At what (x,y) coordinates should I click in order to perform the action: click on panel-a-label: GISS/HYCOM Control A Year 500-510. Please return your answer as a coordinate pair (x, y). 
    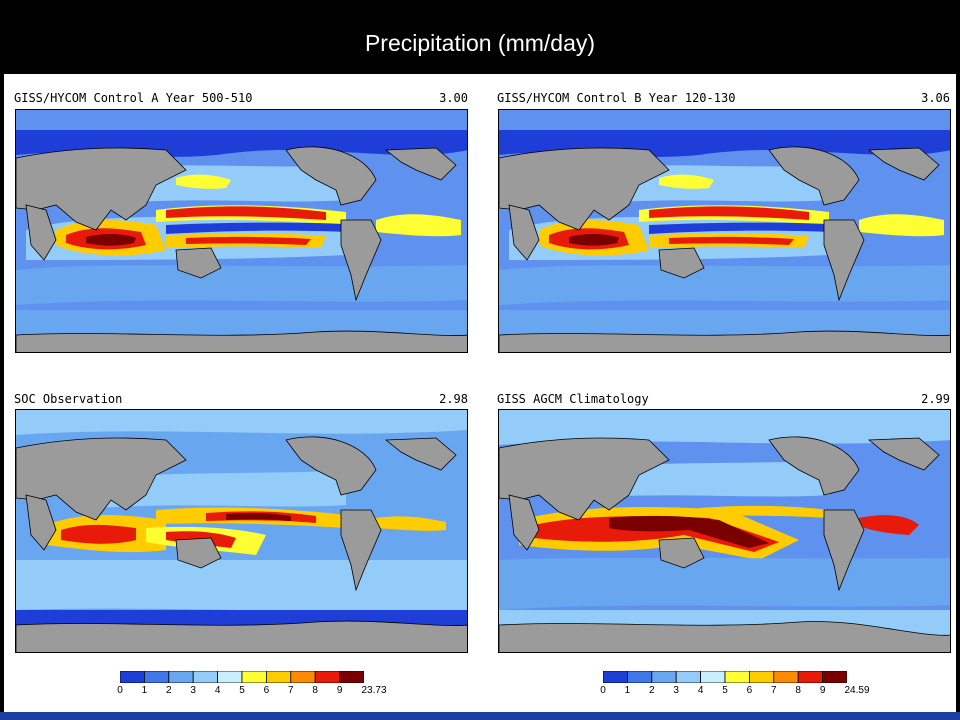
    Looking at the image, I should click on (133, 98).